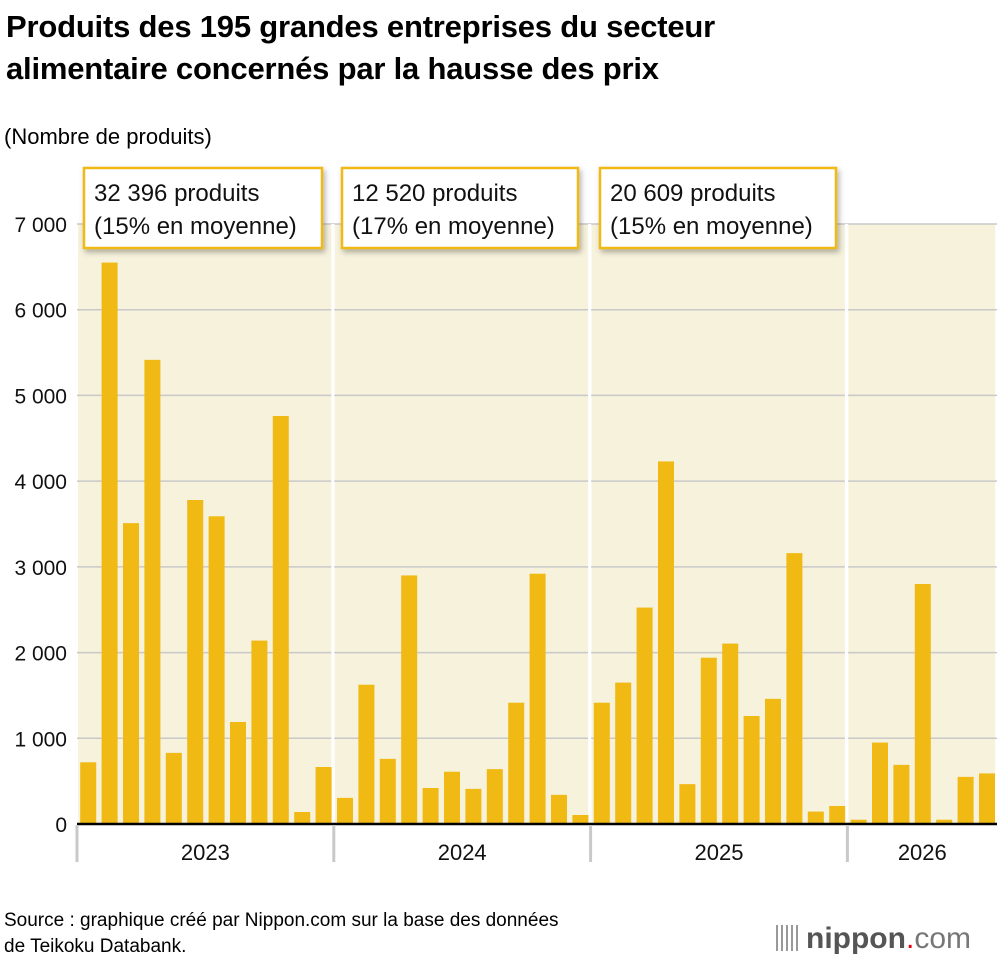 The width and height of the screenshot is (1000, 966). I want to click on x-year-label: 2025, so click(719, 852).